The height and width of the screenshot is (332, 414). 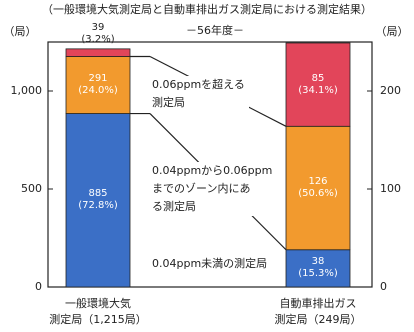 I want to click on y2-tick-label: 0, so click(x=383, y=286).